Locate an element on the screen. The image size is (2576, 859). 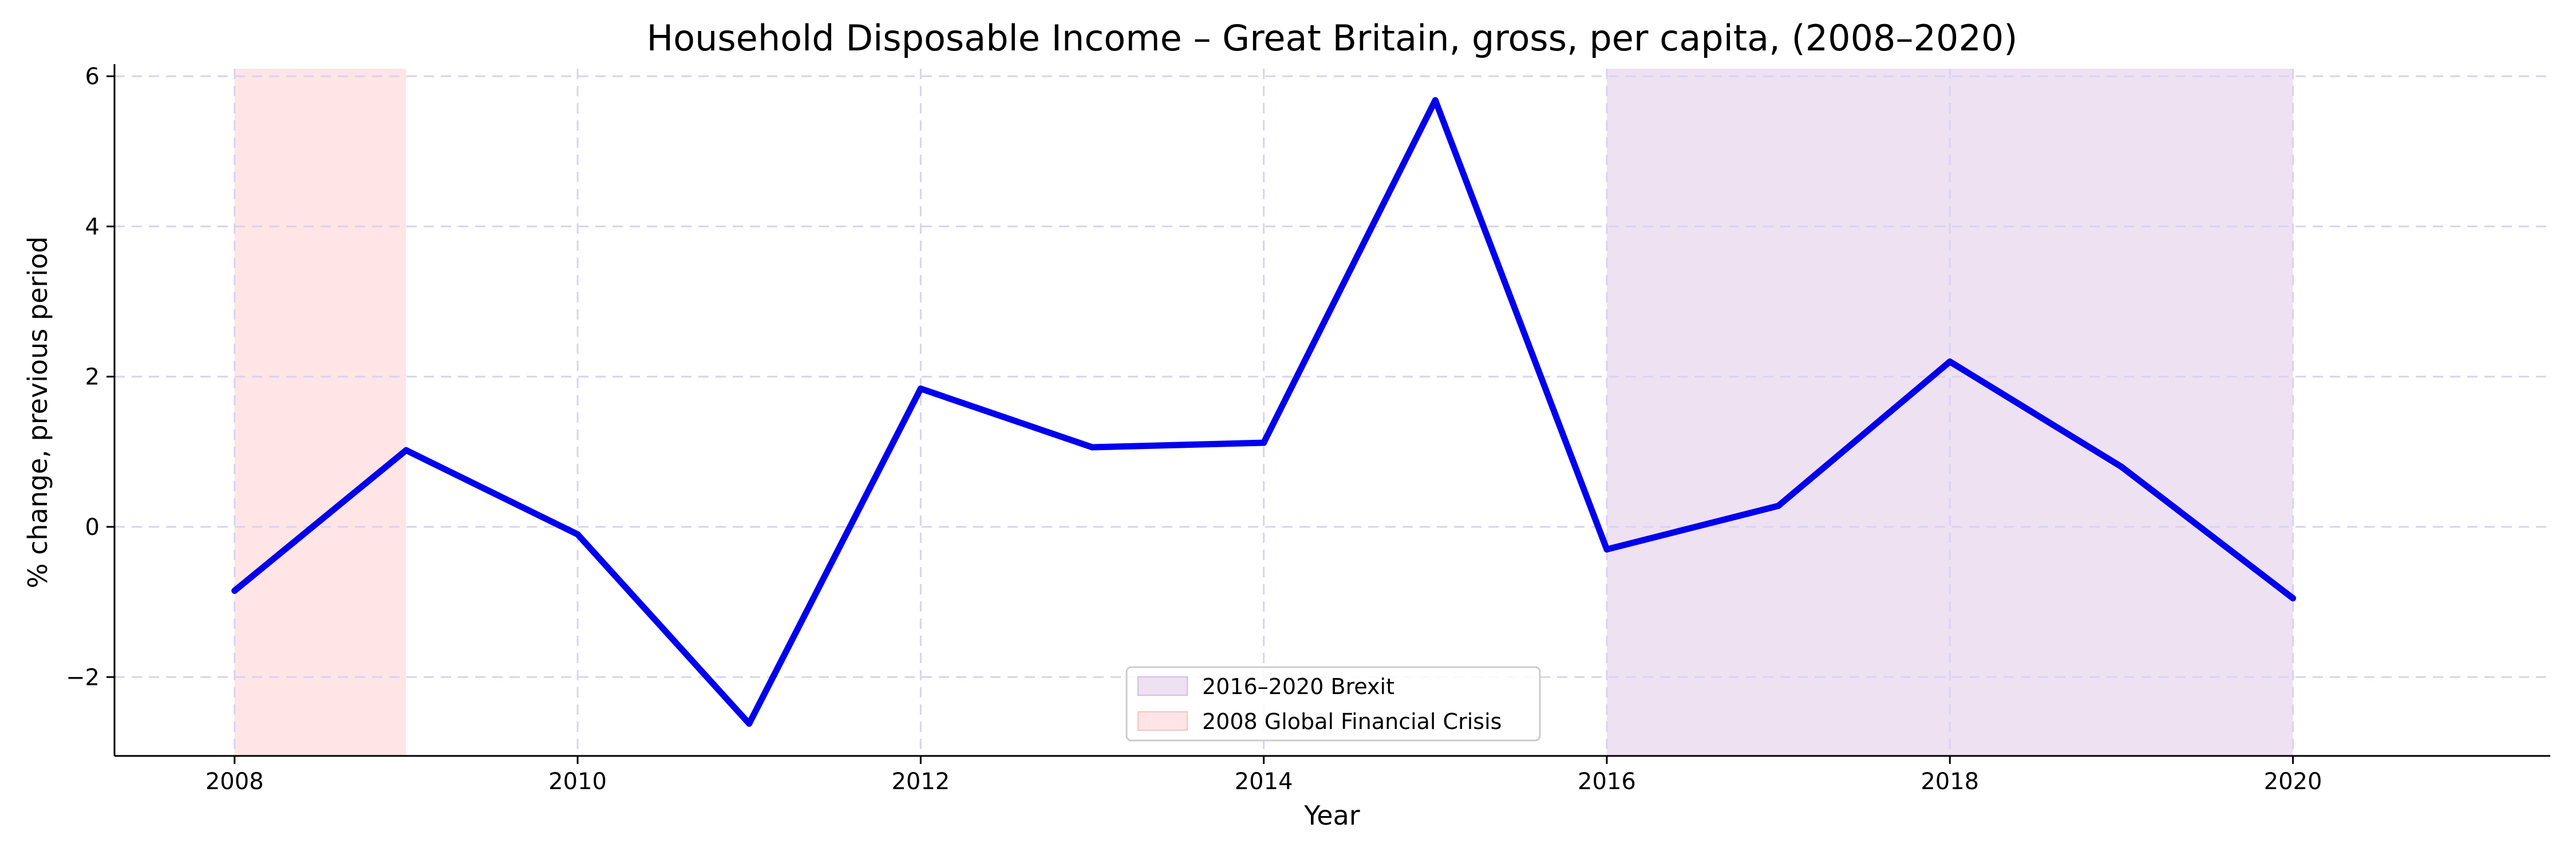
data-point-2017 is located at coordinates (1778, 505).